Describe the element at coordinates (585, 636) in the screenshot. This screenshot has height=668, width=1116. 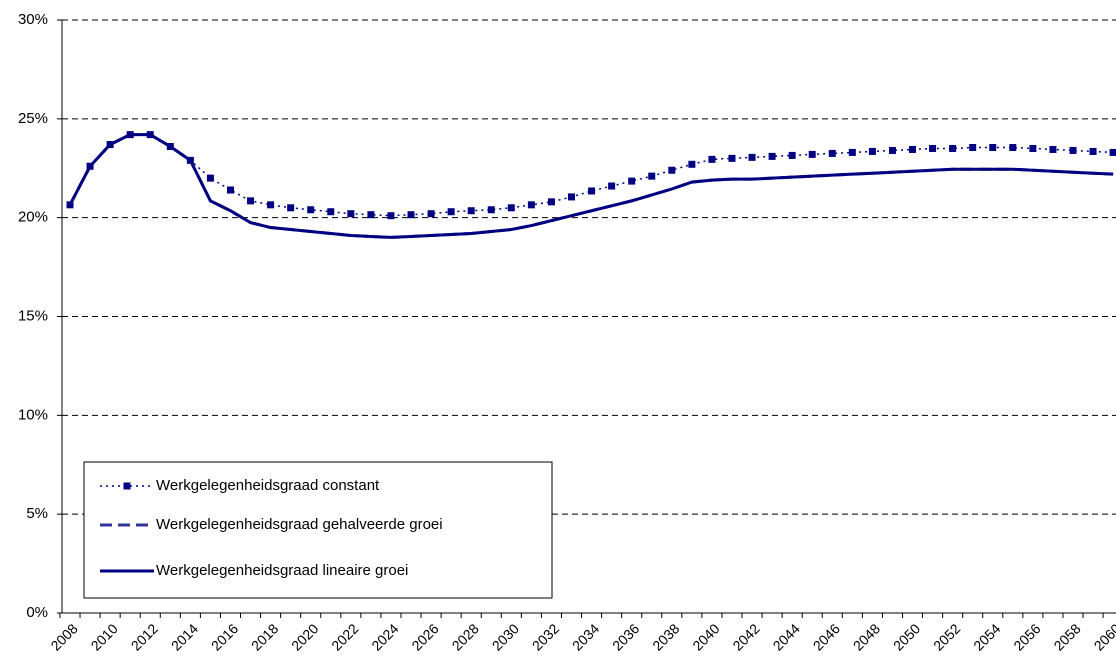
I see `x-tick-label: 2034` at that location.